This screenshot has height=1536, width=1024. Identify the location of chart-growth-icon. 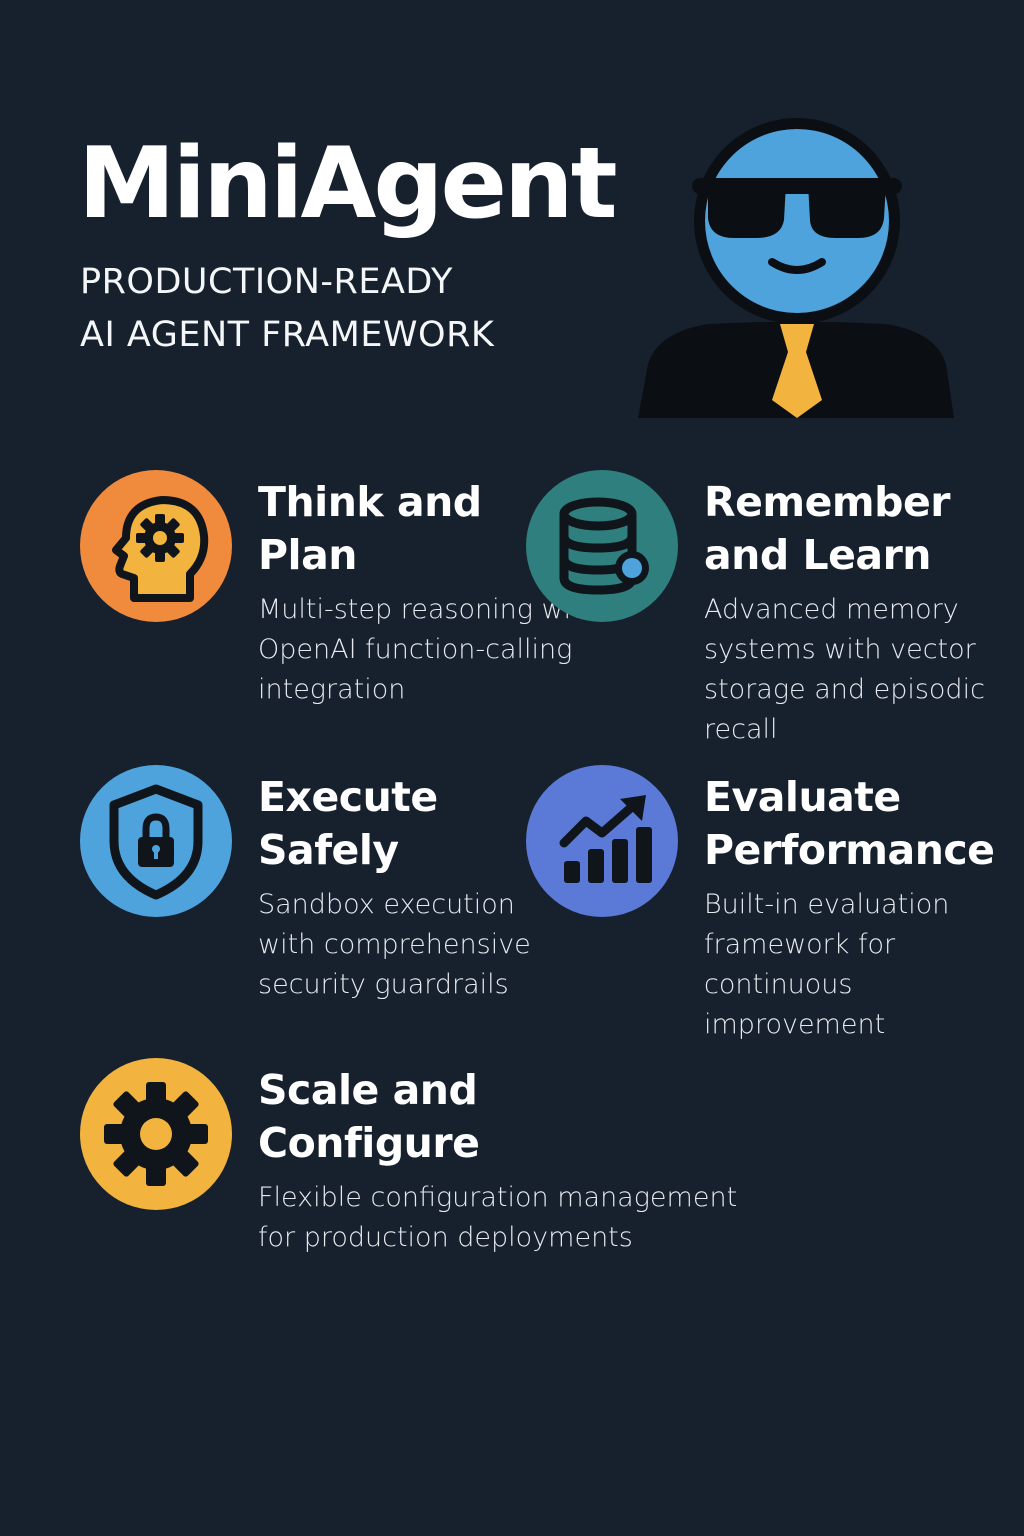
(602, 841).